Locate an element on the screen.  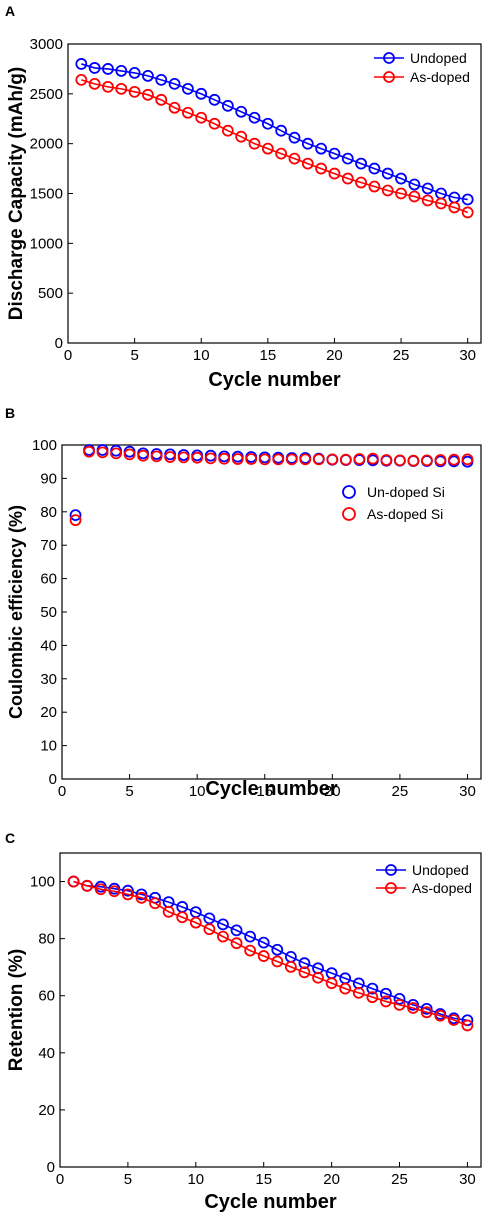
x-tick-label: 5 is located at coordinates (134, 355).